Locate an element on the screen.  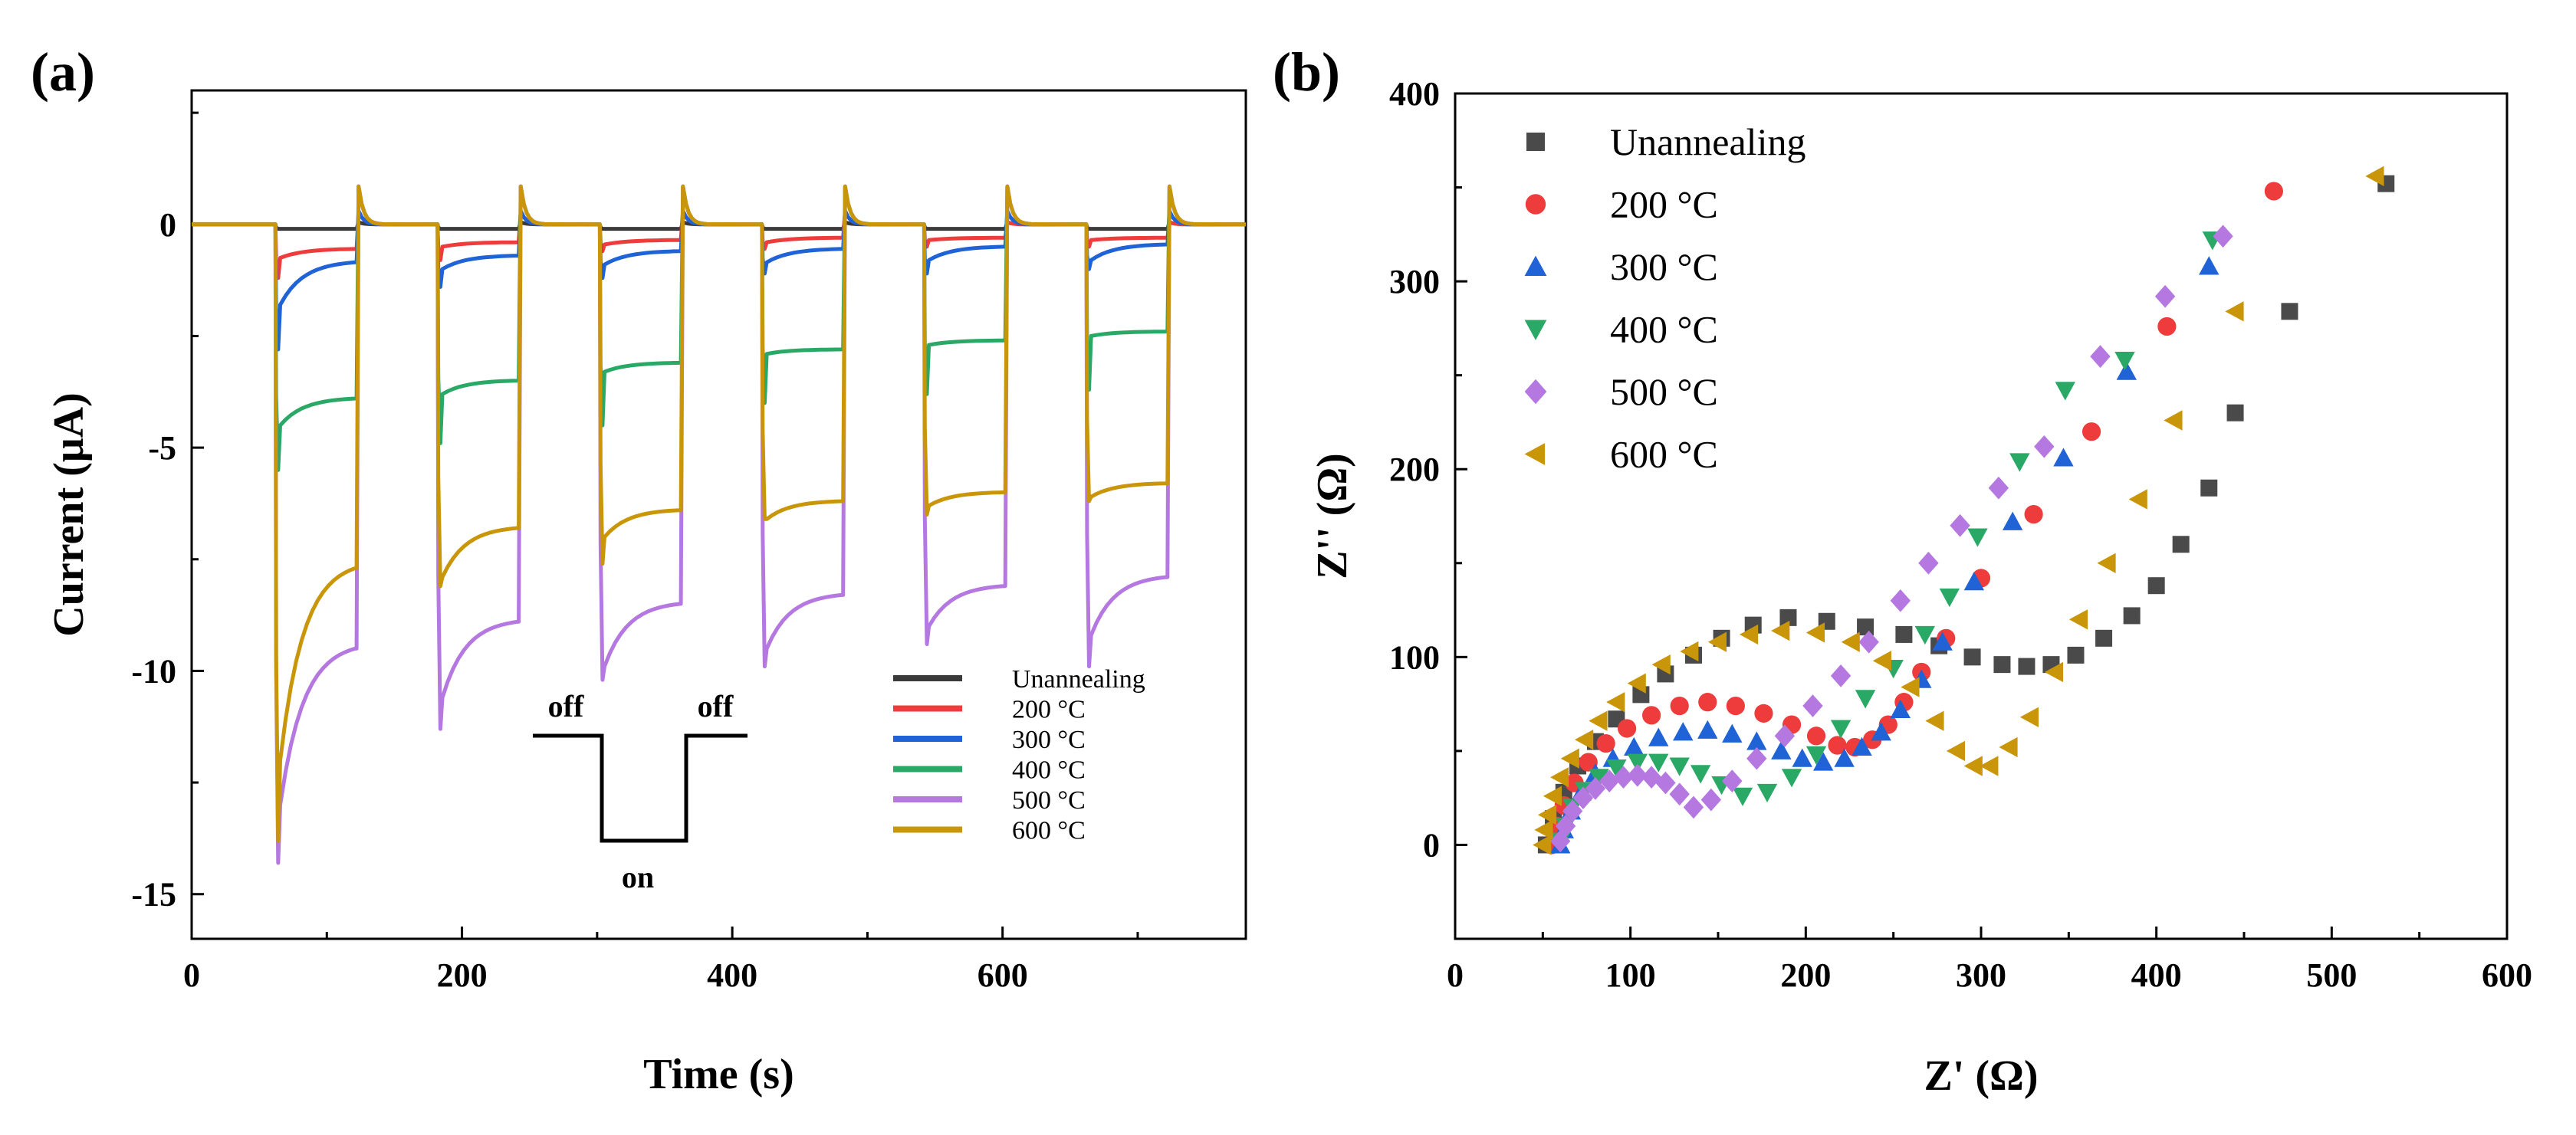
b-y-tick-label: 400 is located at coordinates (1414, 94).